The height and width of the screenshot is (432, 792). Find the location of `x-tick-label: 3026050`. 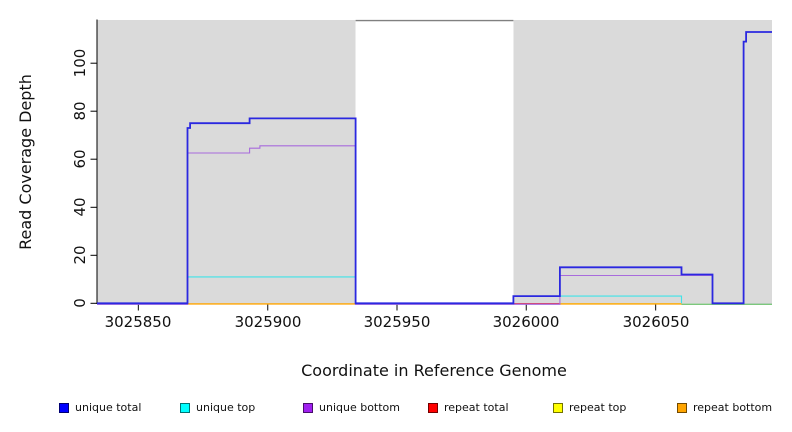

x-tick-label: 3026050 is located at coordinates (656, 322).